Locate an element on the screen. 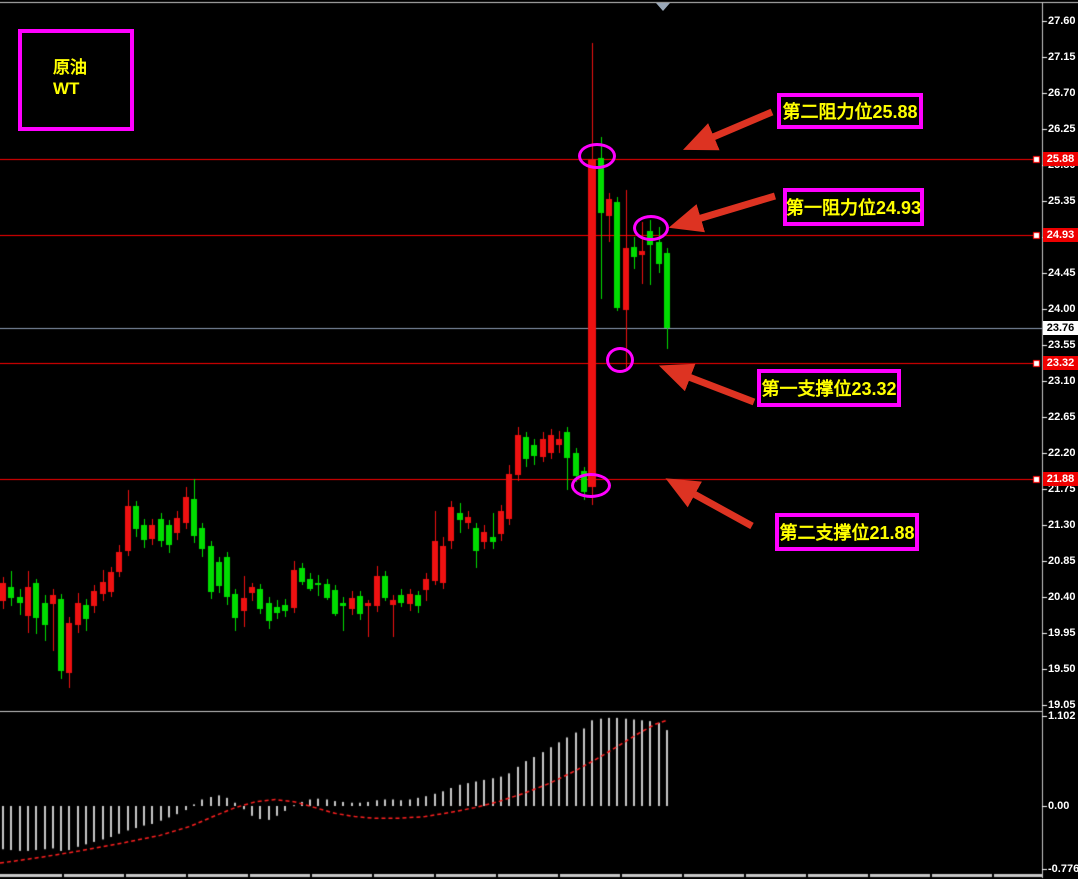 This screenshot has height=879, width=1078. annotation-box-support-1: 第一支撑位23.32 is located at coordinates (829, 388).